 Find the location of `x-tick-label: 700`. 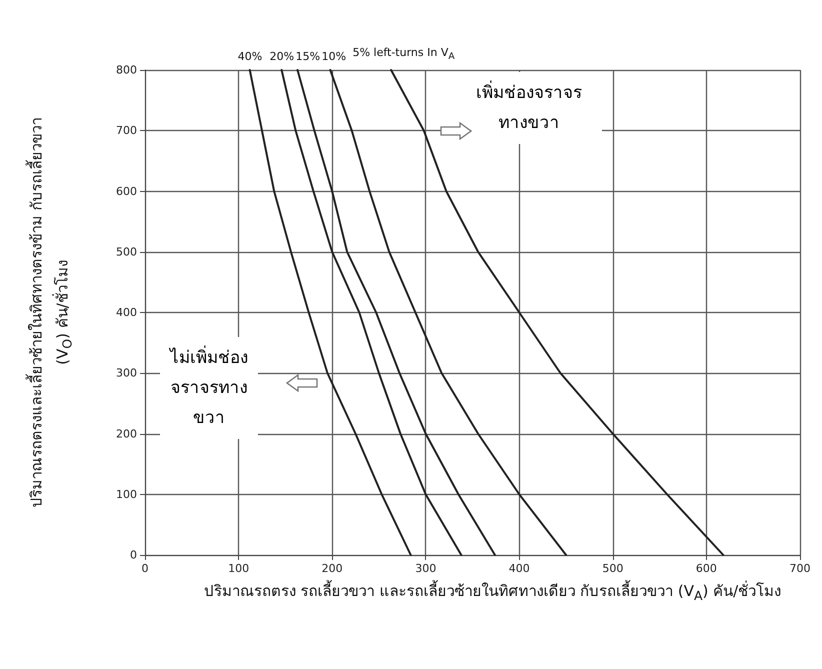

x-tick-label: 700 is located at coordinates (800, 568).